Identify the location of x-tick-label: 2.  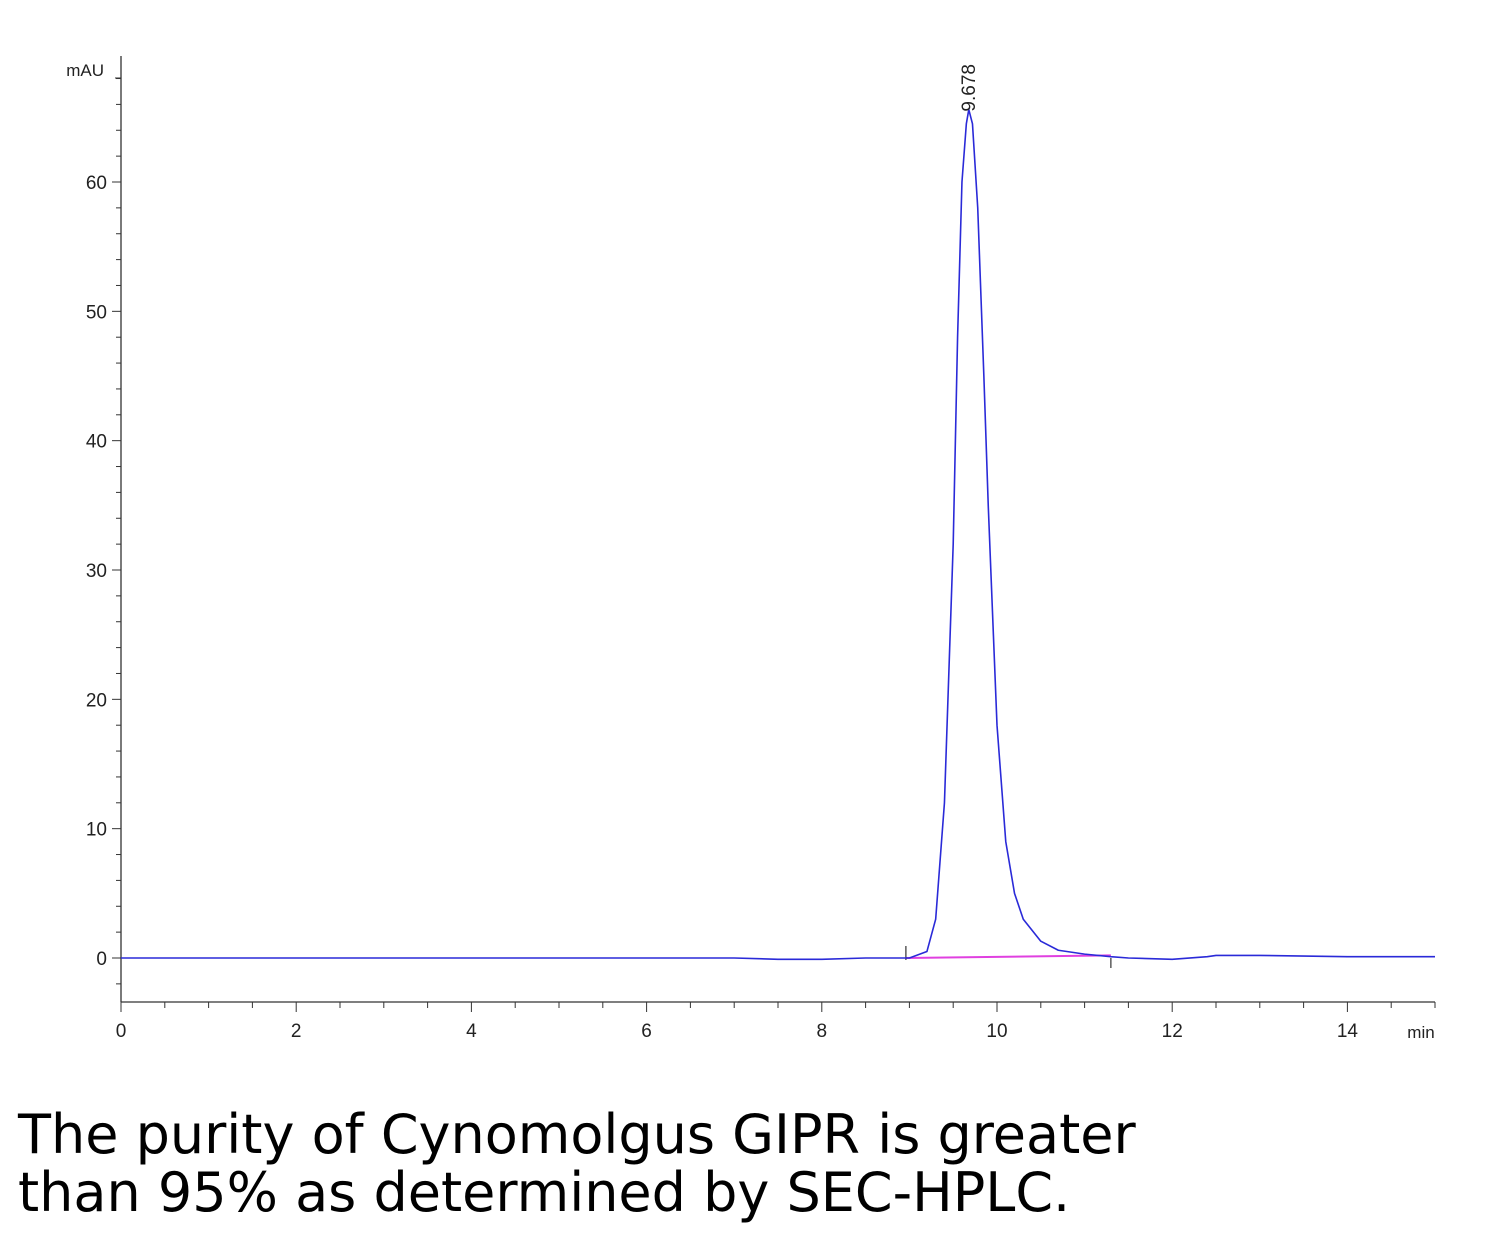
(296, 1031).